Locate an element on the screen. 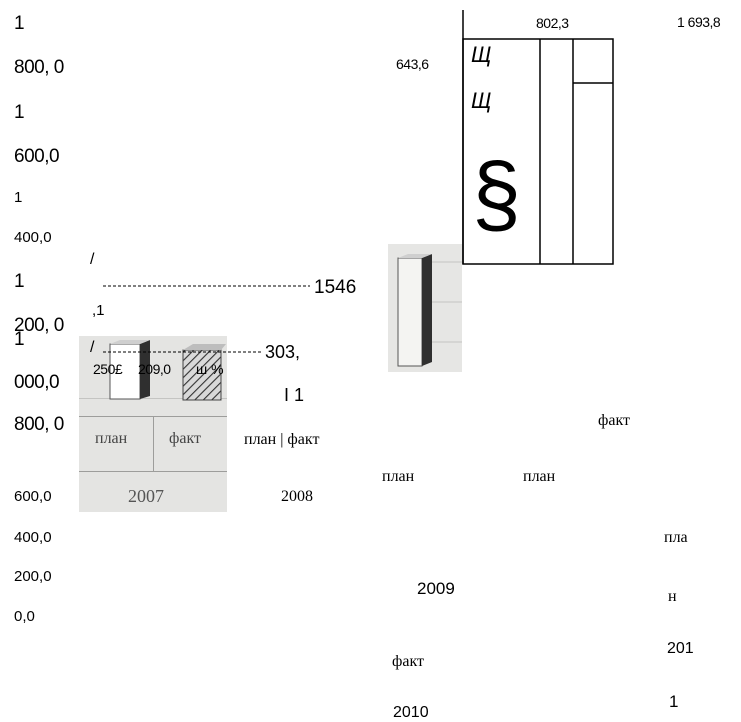 This screenshot has height=722, width=741. data-label-802: 802,3 is located at coordinates (552, 23).